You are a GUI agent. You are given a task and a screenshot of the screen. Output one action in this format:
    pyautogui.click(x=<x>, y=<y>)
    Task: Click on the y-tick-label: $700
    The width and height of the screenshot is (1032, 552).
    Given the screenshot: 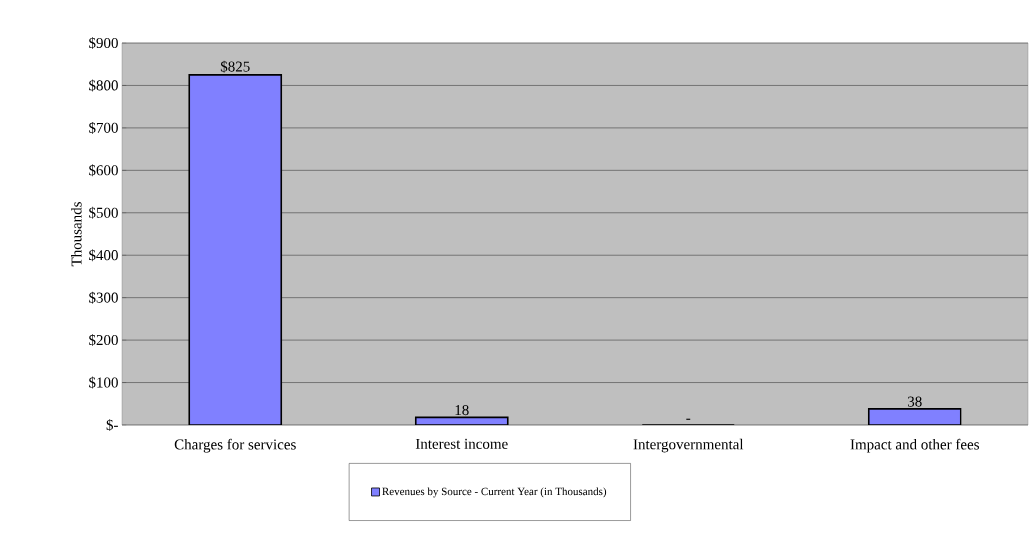 What is the action you would take?
    pyautogui.click(x=103, y=127)
    